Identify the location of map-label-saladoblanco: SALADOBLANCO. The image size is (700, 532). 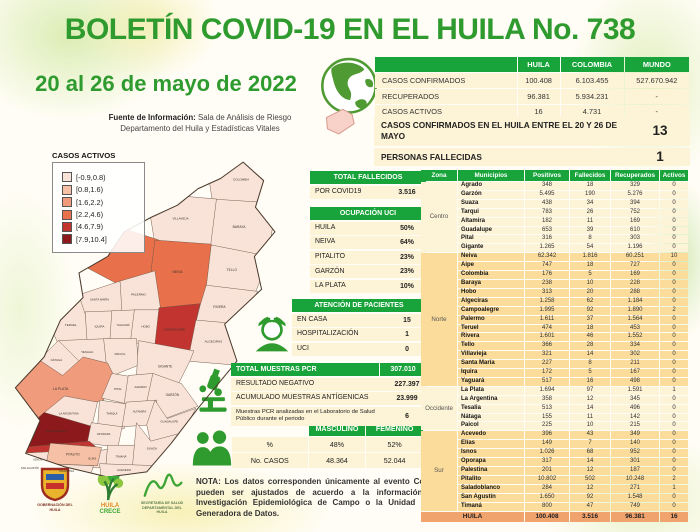
(57, 431).